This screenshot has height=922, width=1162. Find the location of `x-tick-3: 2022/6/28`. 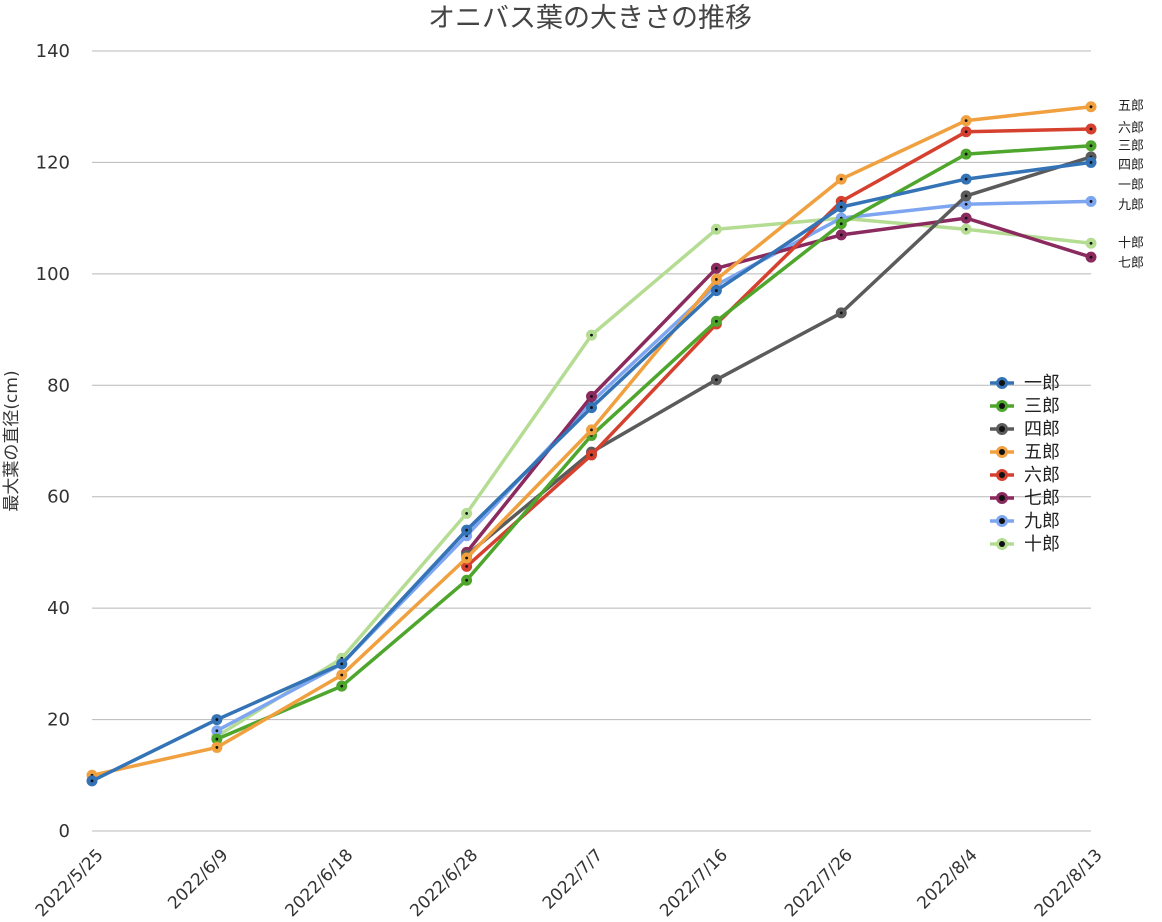

x-tick-3: 2022/6/28 is located at coordinates (444, 883).